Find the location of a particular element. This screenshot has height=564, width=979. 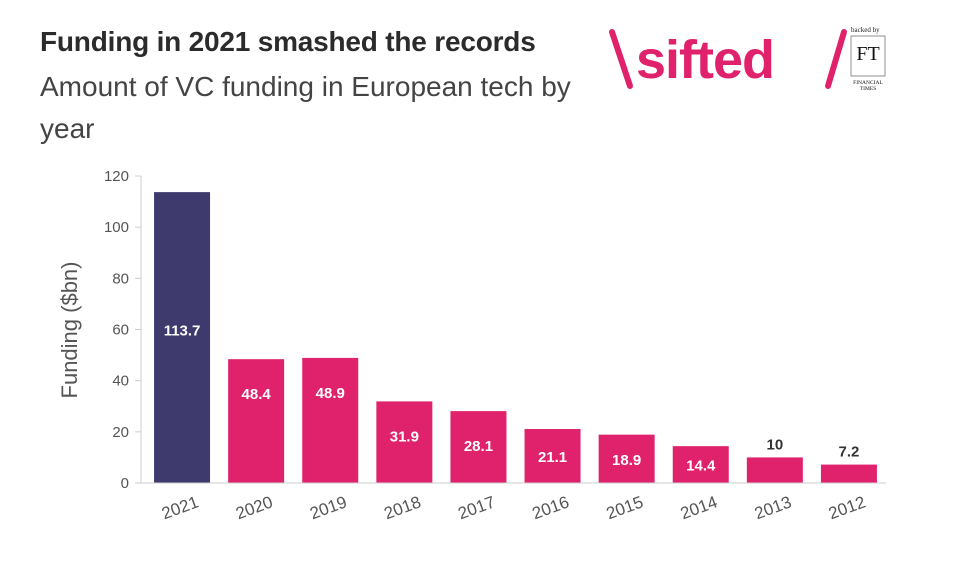

y-tick-label: 100 is located at coordinates (116, 227).